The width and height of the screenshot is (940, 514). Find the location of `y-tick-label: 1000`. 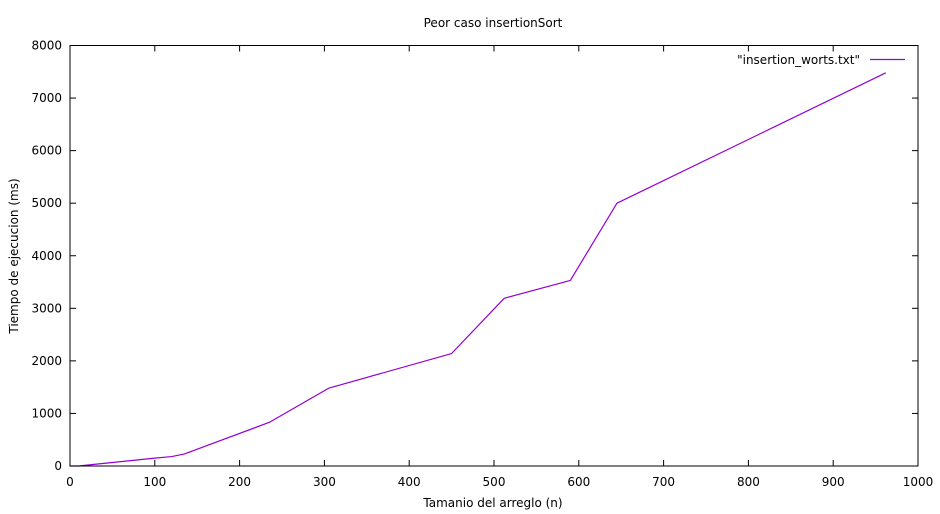

y-tick-label: 1000 is located at coordinates (46, 413).